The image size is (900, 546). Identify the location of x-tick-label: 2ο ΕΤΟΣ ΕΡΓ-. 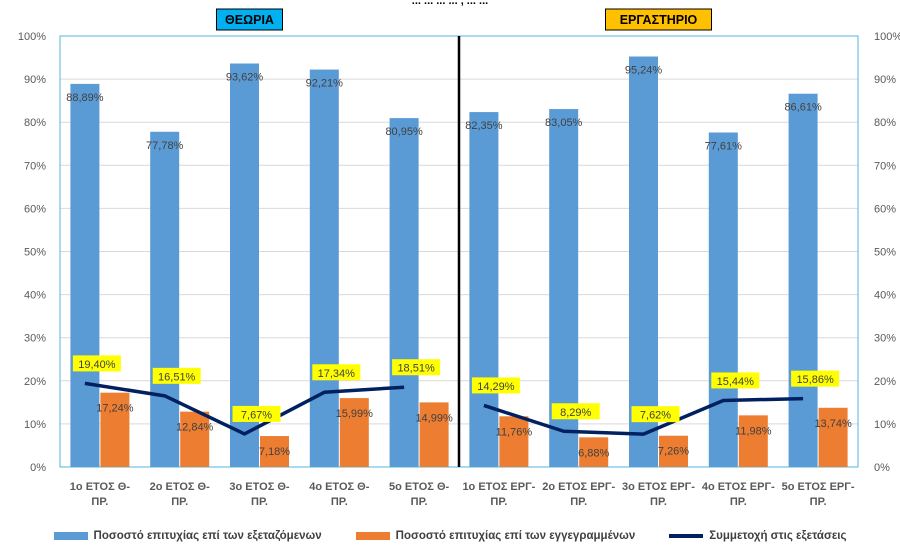
(578, 487).